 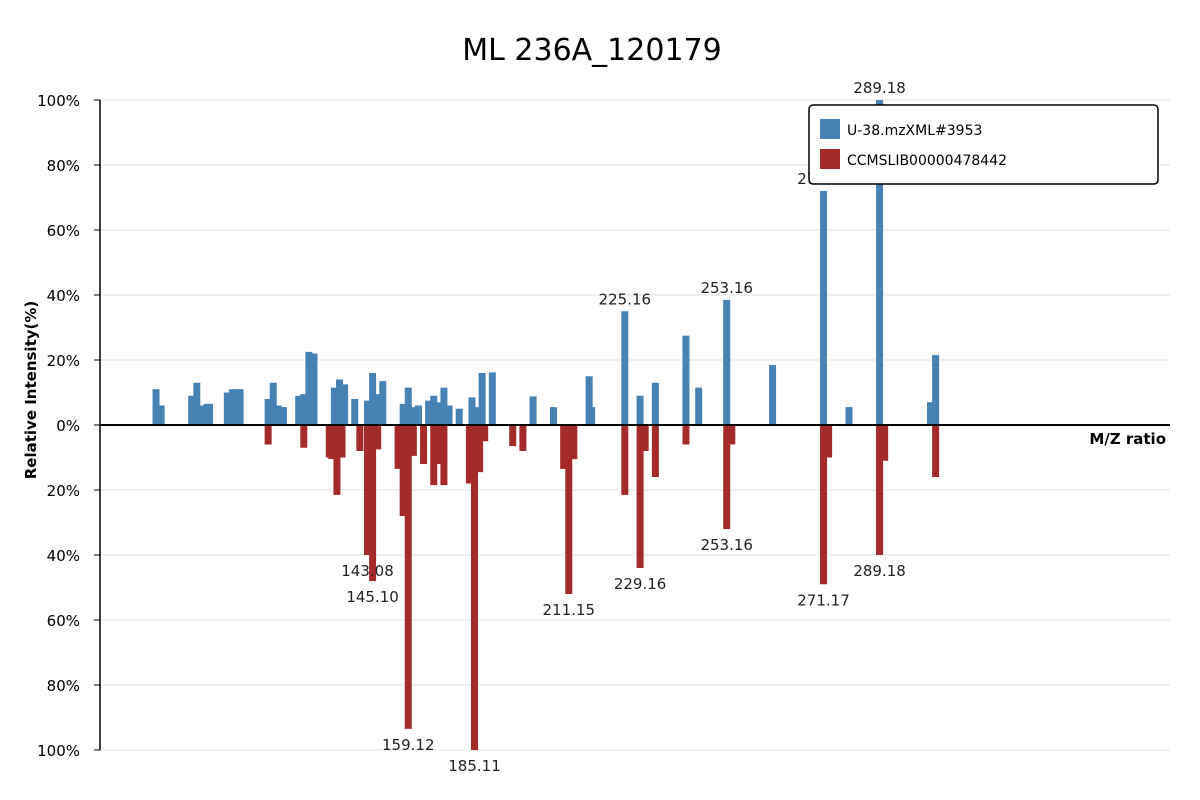 What do you see at coordinates (1127, 439) in the screenshot?
I see `x-axis-title: M/Z ratio` at bounding box center [1127, 439].